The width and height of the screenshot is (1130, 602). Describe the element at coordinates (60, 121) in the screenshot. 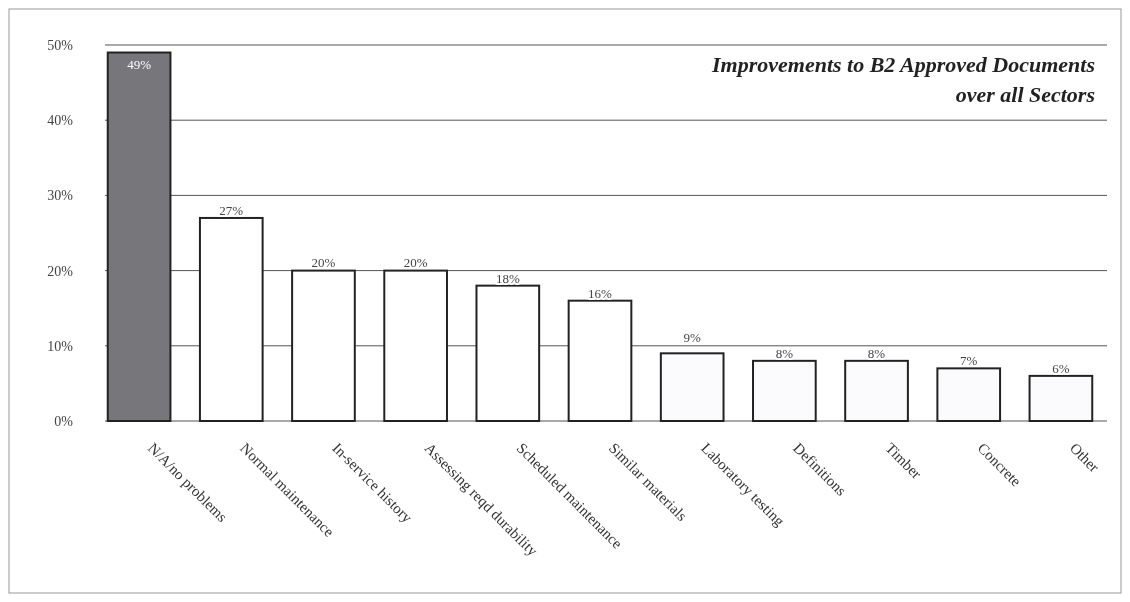

I see `y-tick-label: 40%` at that location.